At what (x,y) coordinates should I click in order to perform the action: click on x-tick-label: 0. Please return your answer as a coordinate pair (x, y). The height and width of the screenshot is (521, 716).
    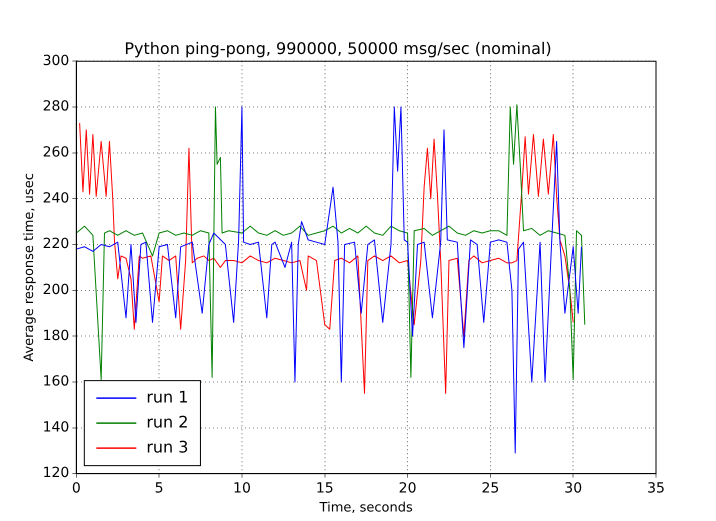
    Looking at the image, I should click on (76, 488).